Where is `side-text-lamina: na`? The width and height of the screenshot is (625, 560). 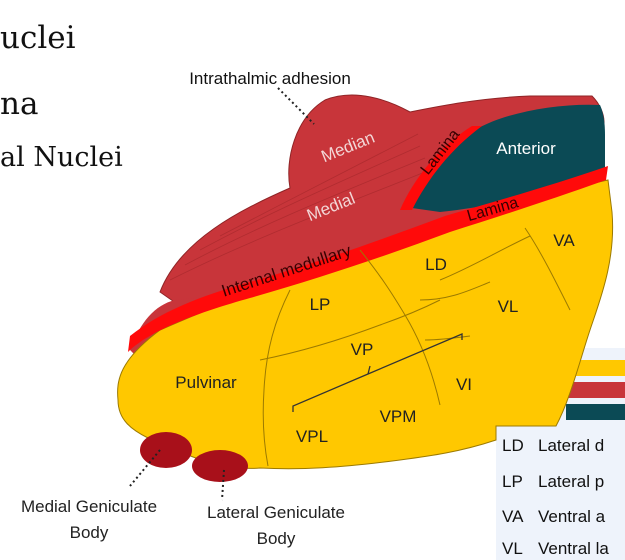
side-text-lamina: na is located at coordinates (19, 104).